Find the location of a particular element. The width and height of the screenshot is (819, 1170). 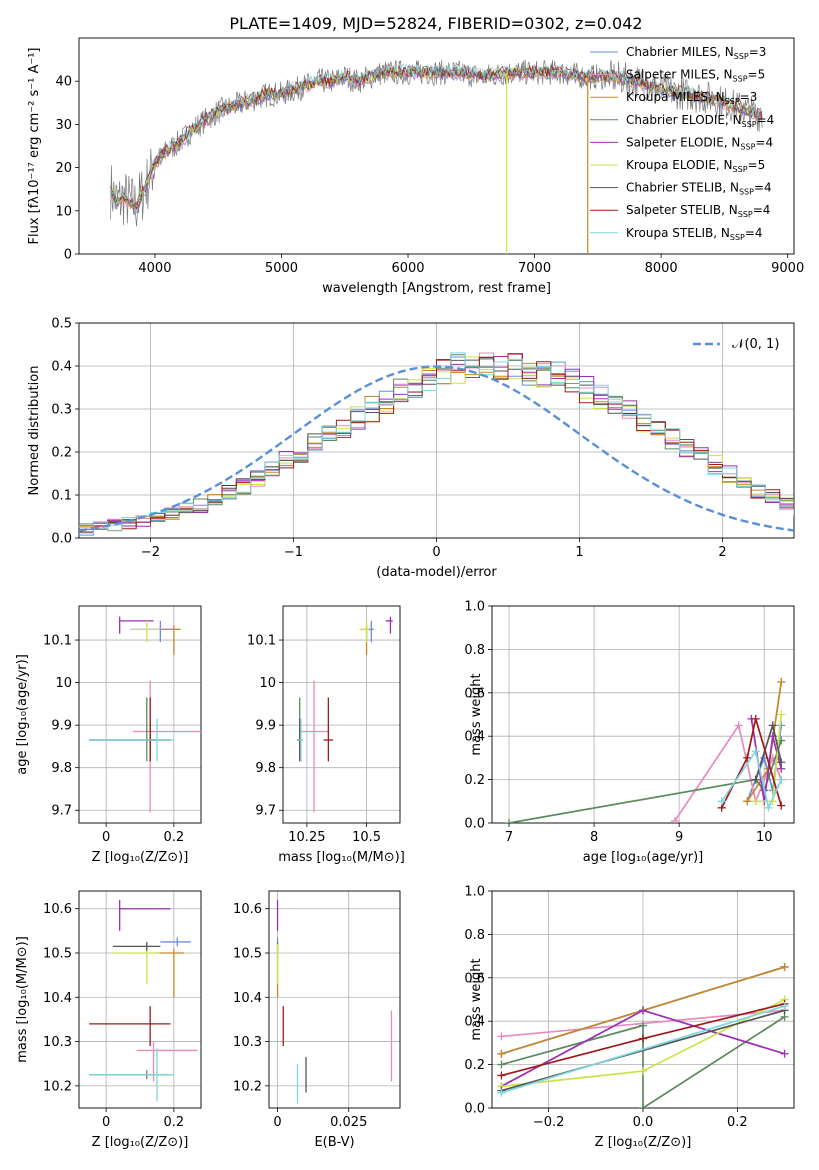

y-tick-label: 0.5 is located at coordinates (61, 324).